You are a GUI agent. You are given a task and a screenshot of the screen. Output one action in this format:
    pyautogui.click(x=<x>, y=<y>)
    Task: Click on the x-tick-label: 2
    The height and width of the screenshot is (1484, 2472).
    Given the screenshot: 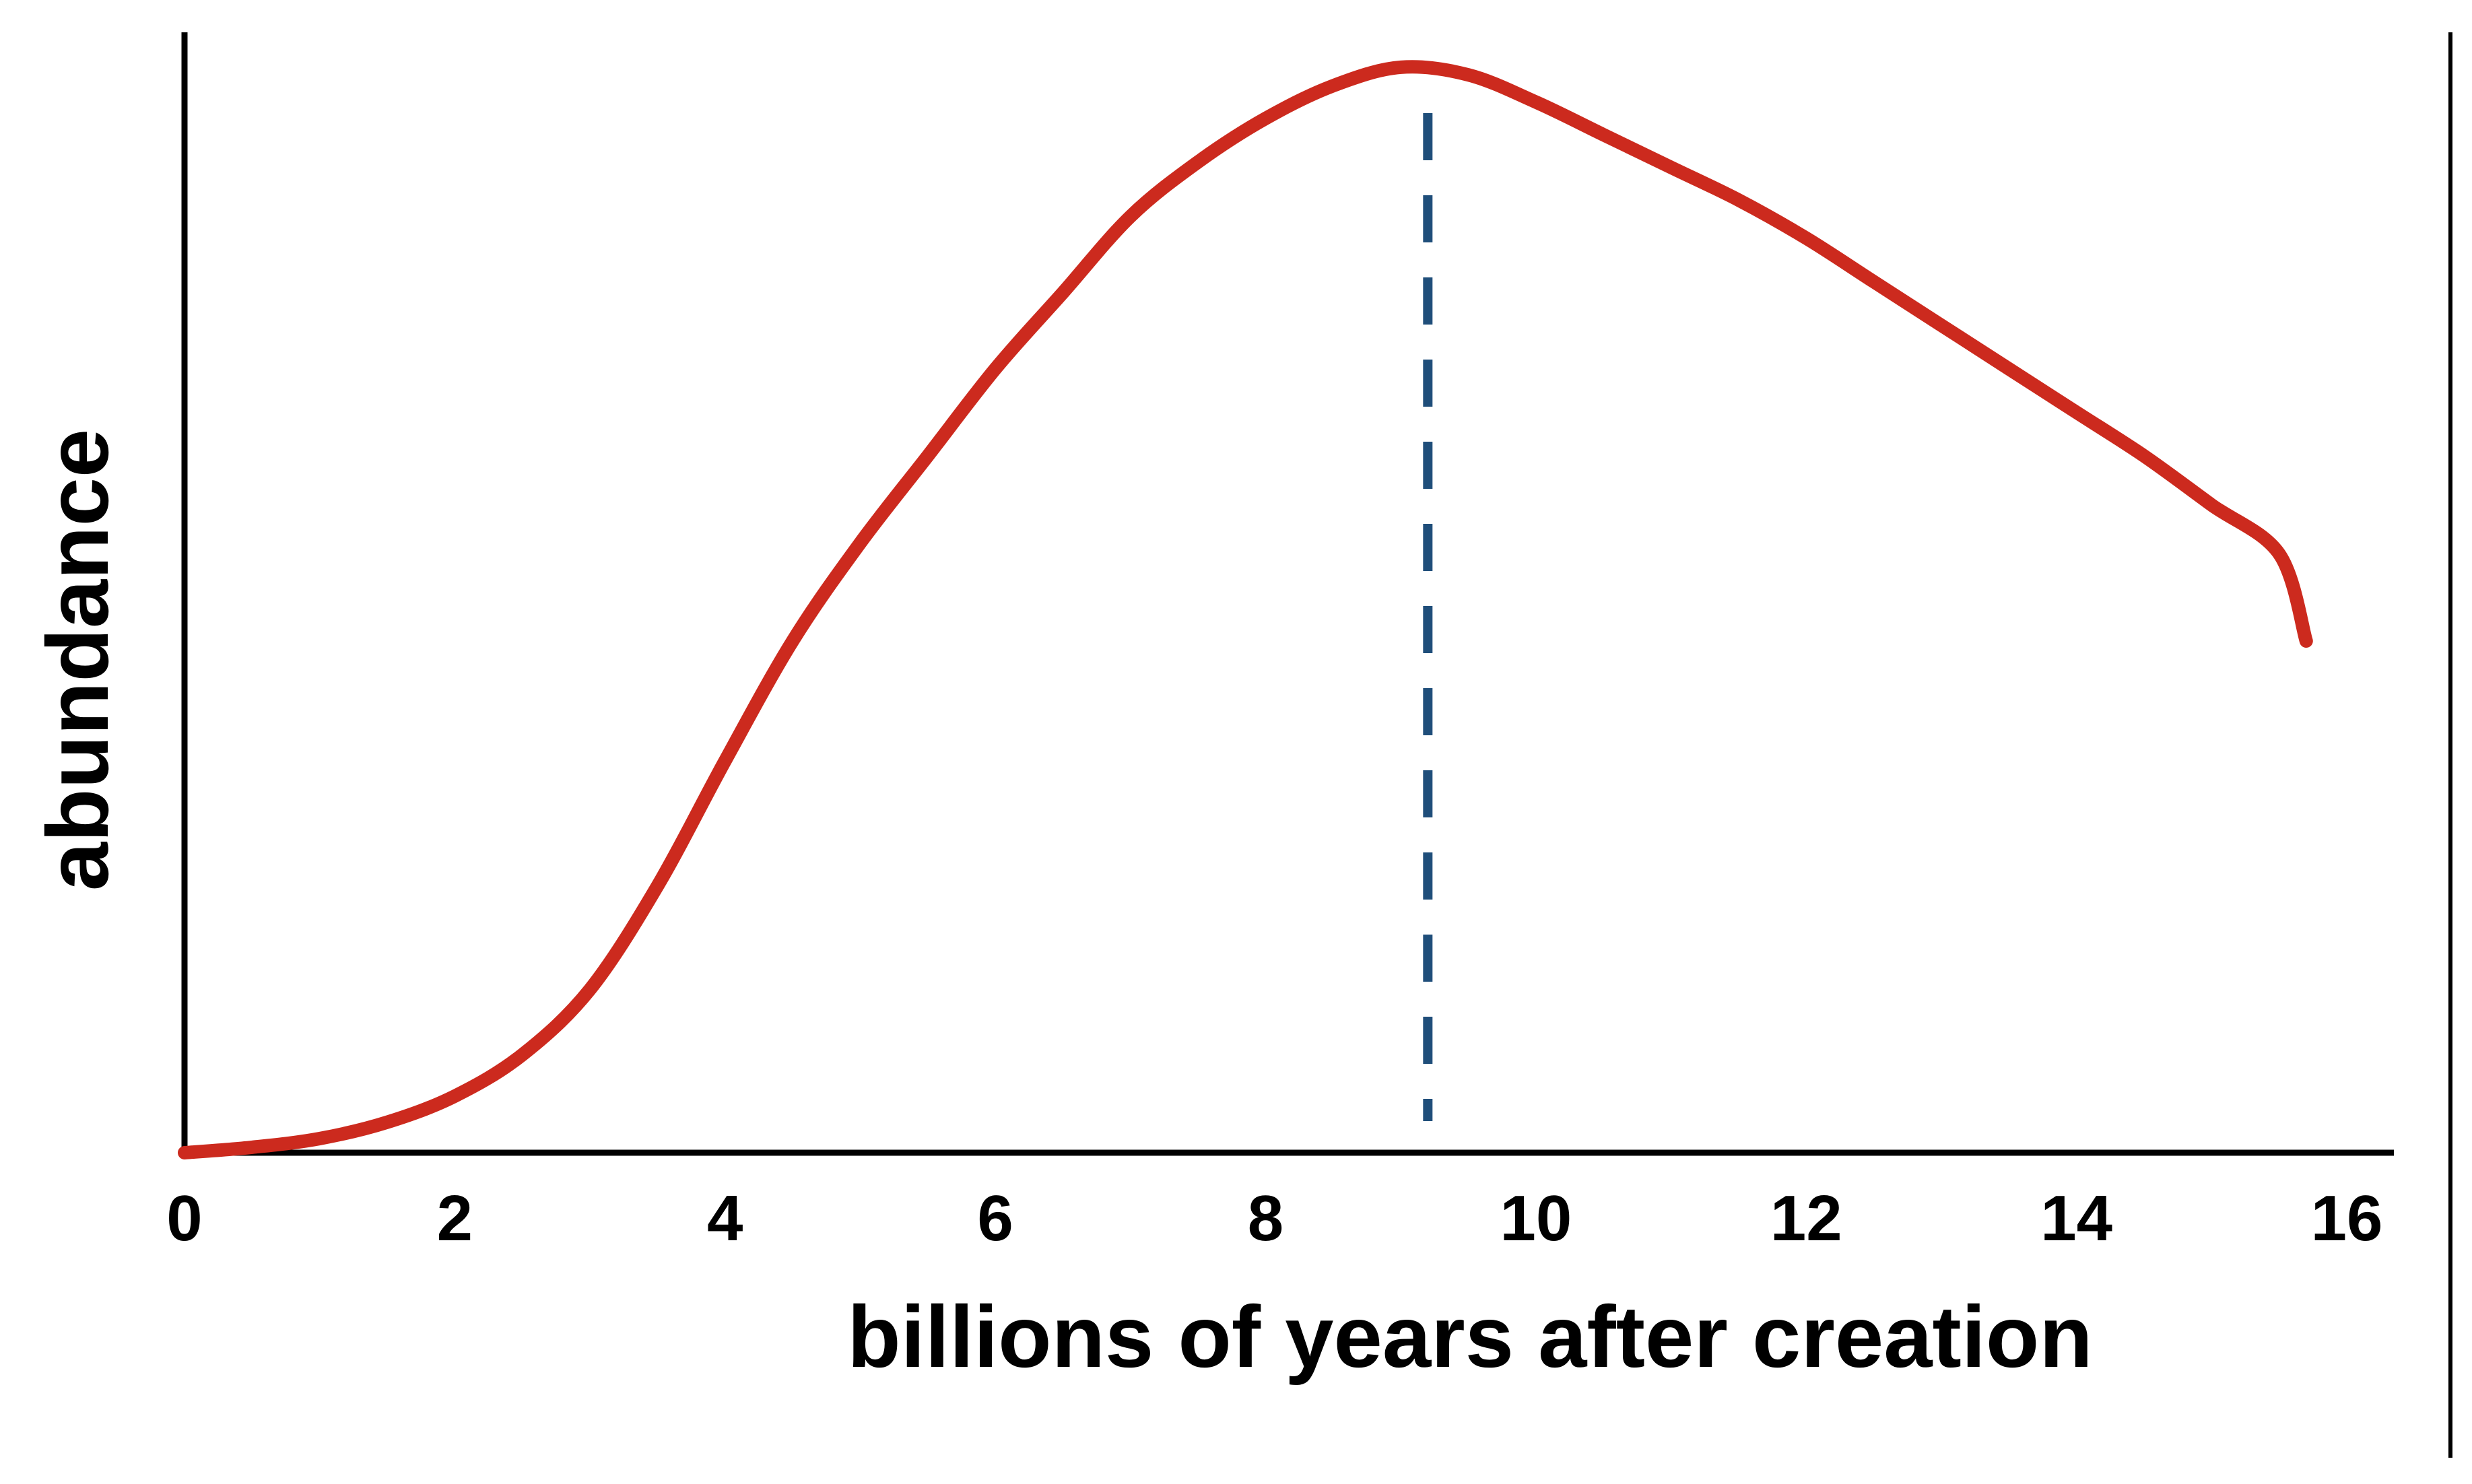 What is the action you would take?
    pyautogui.click(x=455, y=1218)
    